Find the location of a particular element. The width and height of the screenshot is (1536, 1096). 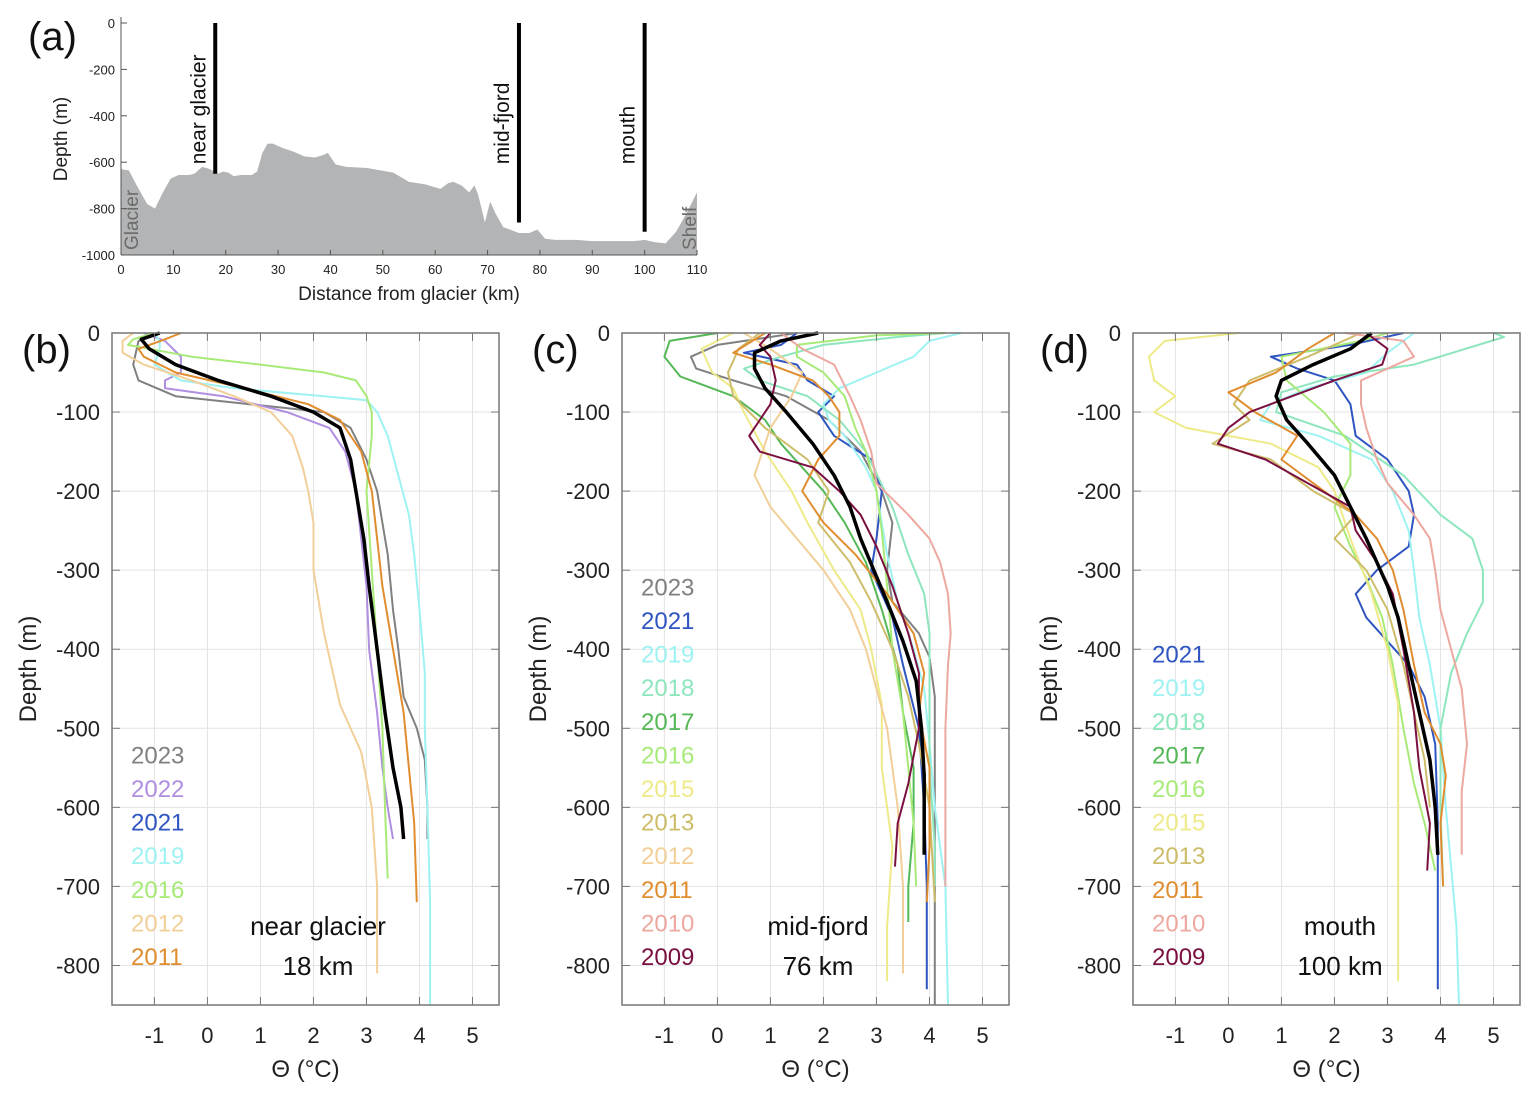

legend-entry-2013: 2013 is located at coordinates (667, 823).